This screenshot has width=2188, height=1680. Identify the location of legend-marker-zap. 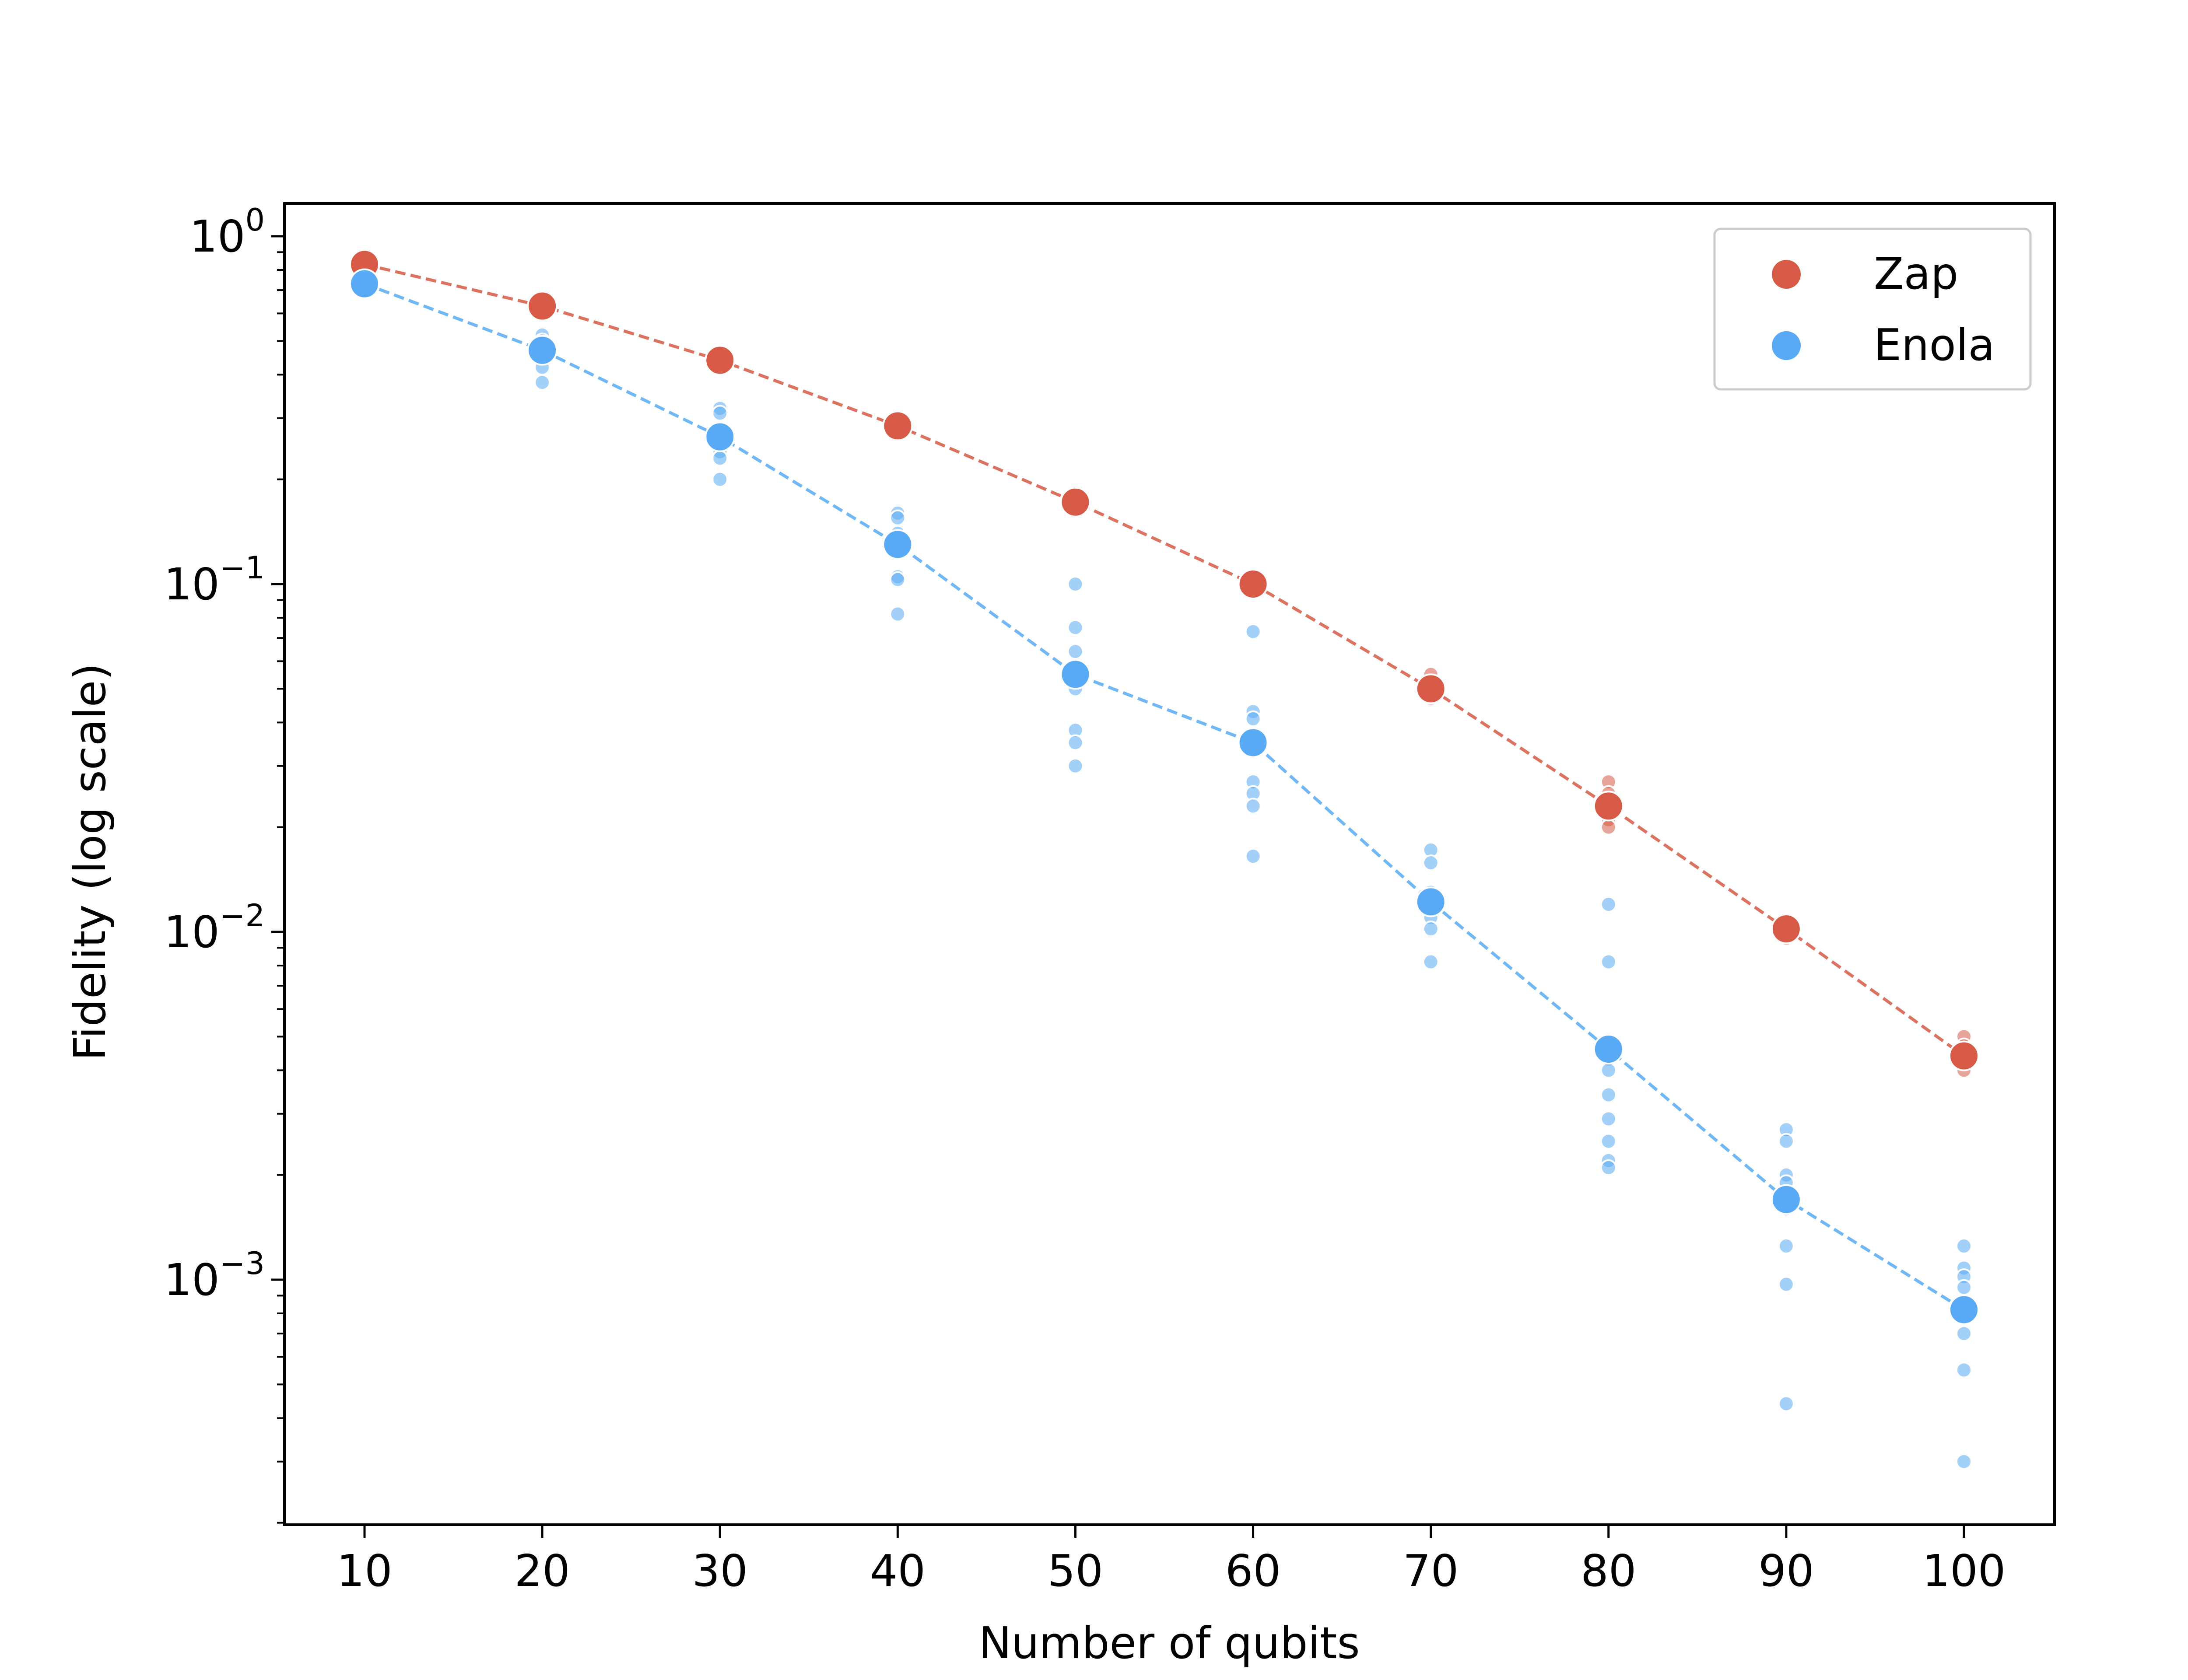
(1787, 274).